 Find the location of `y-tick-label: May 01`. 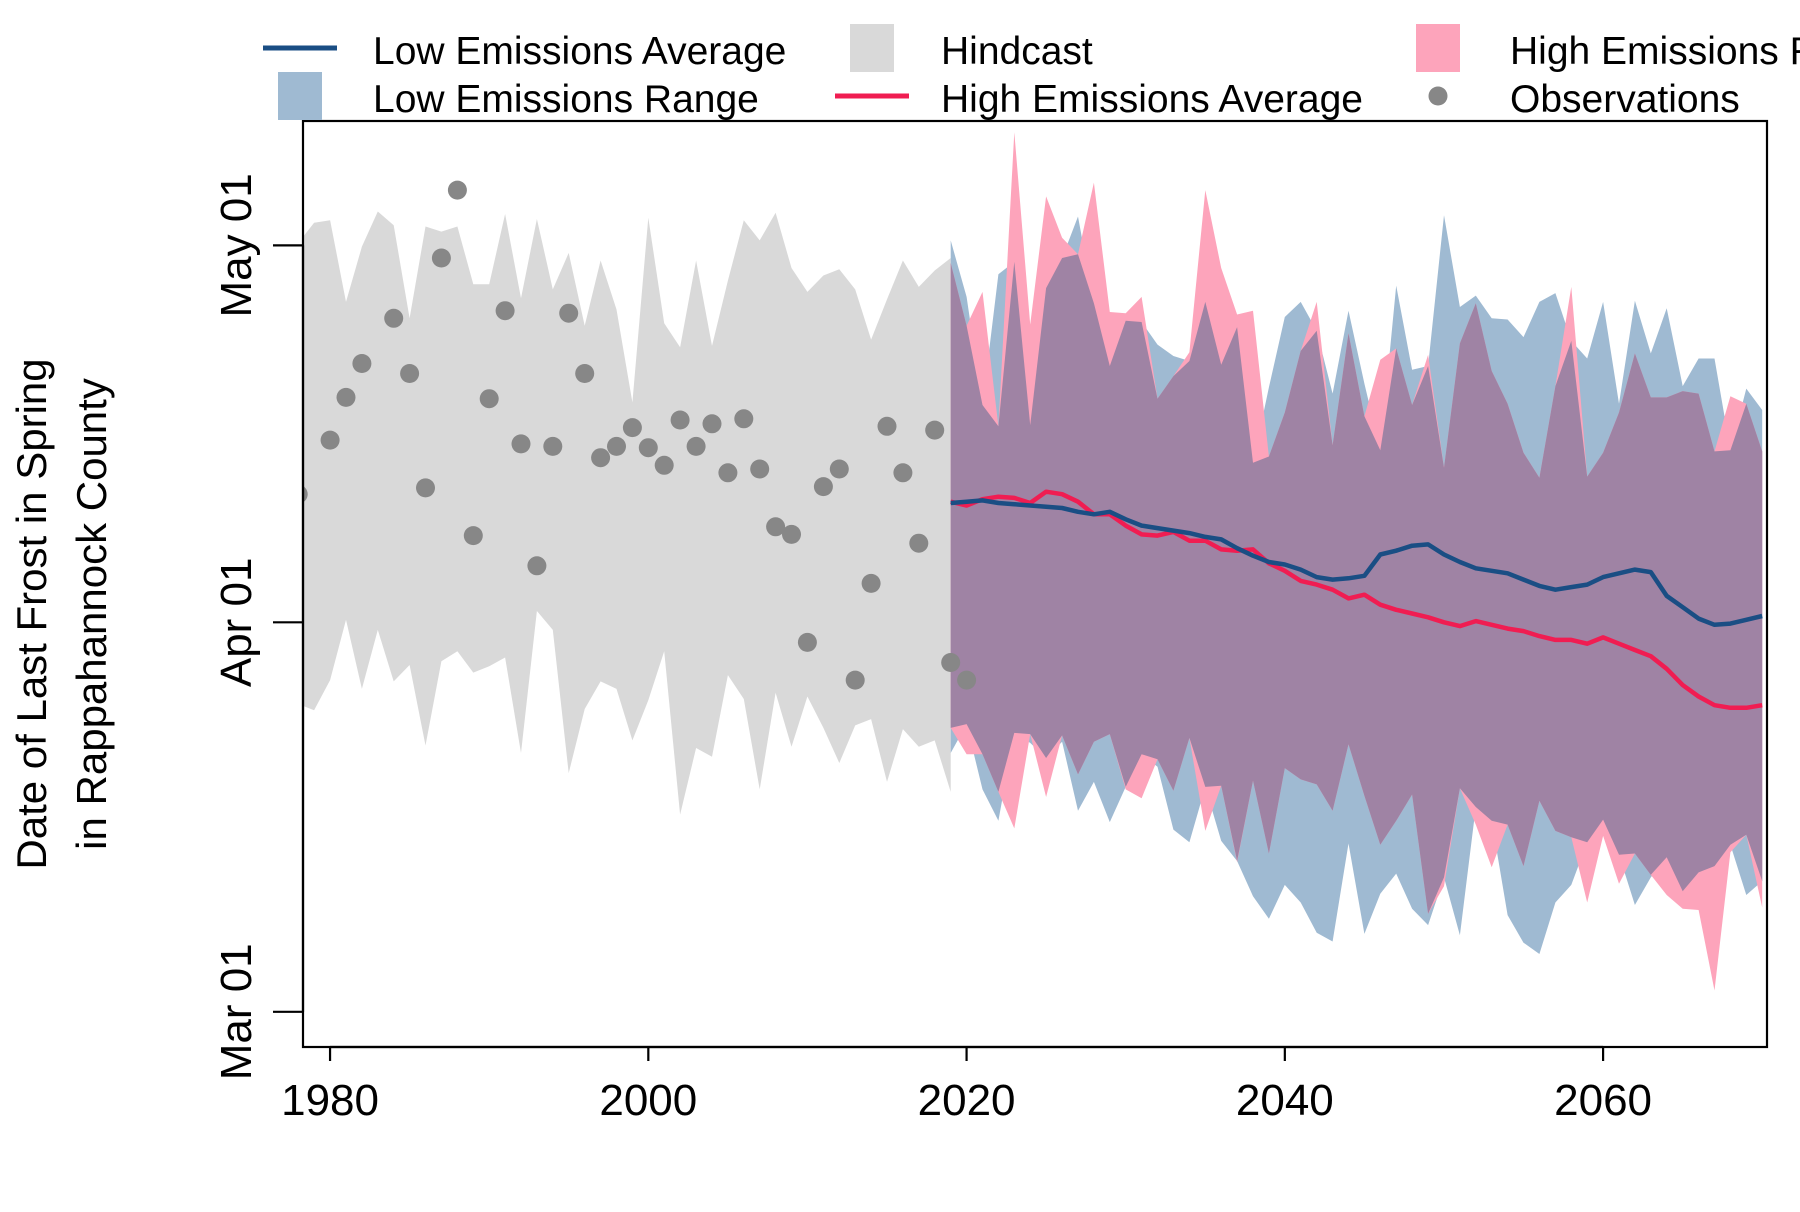

y-tick-label: May 01 is located at coordinates (236, 245).